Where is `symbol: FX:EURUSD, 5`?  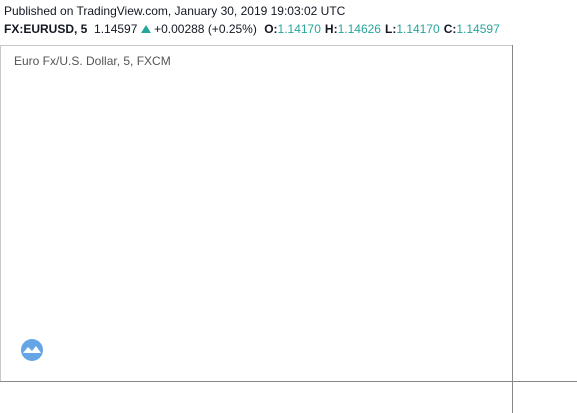 symbol: FX:EURUSD, 5 is located at coordinates (46, 29).